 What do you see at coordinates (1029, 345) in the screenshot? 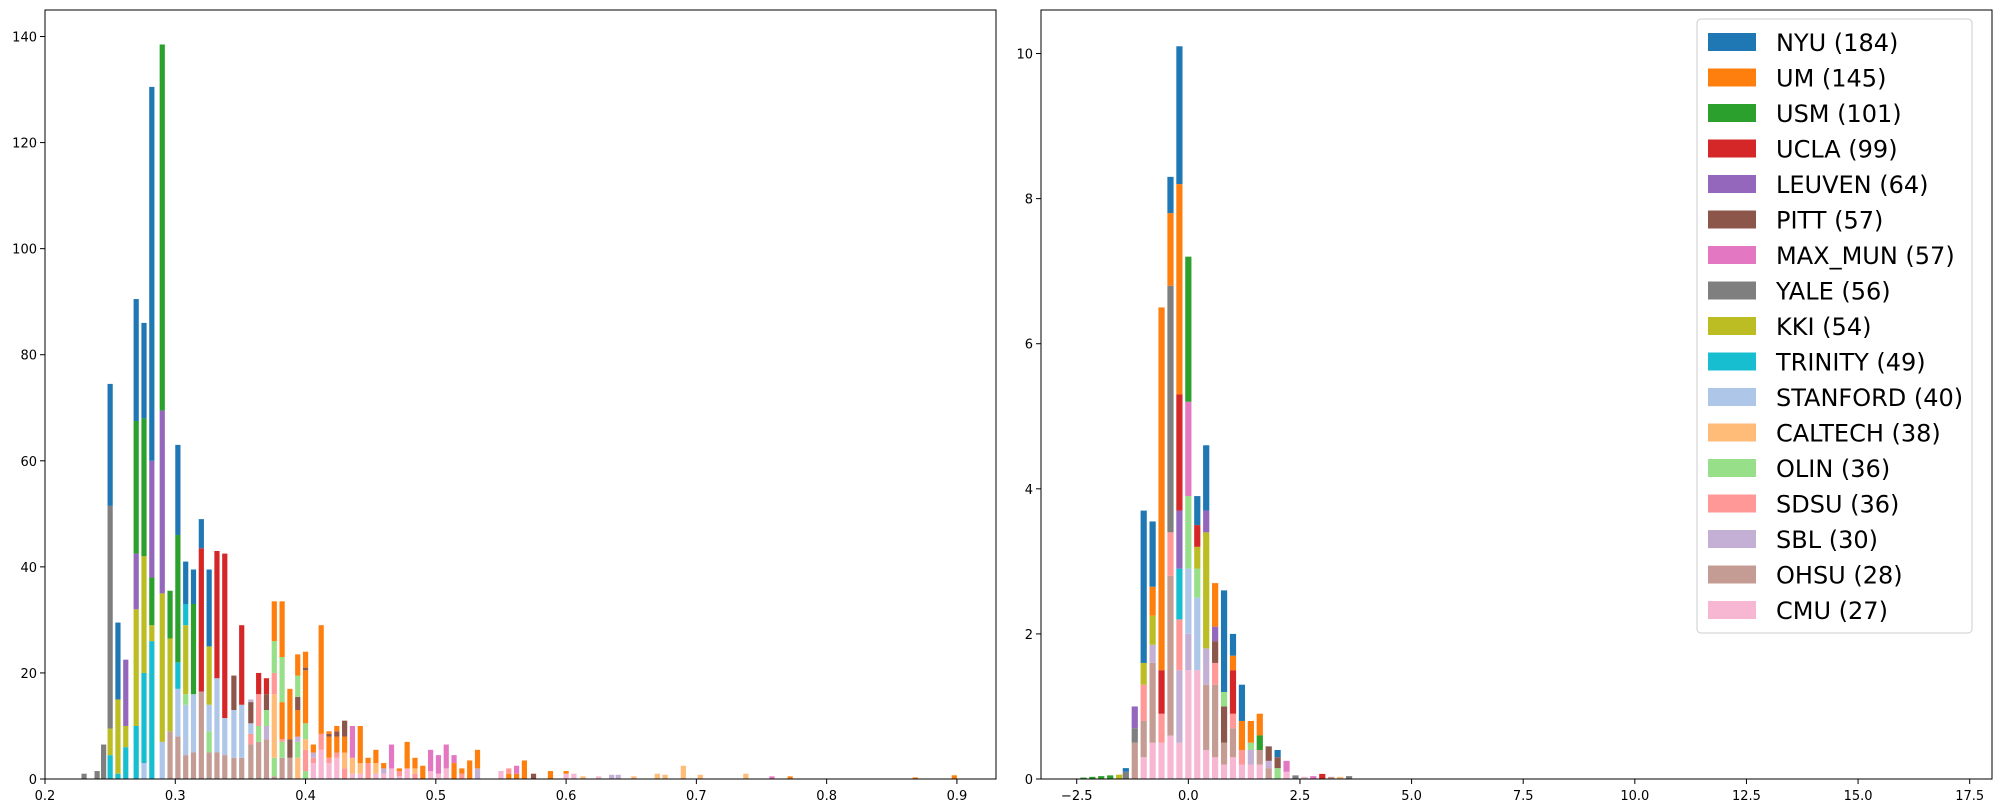
I see `y-tick-label: 6` at bounding box center [1029, 345].